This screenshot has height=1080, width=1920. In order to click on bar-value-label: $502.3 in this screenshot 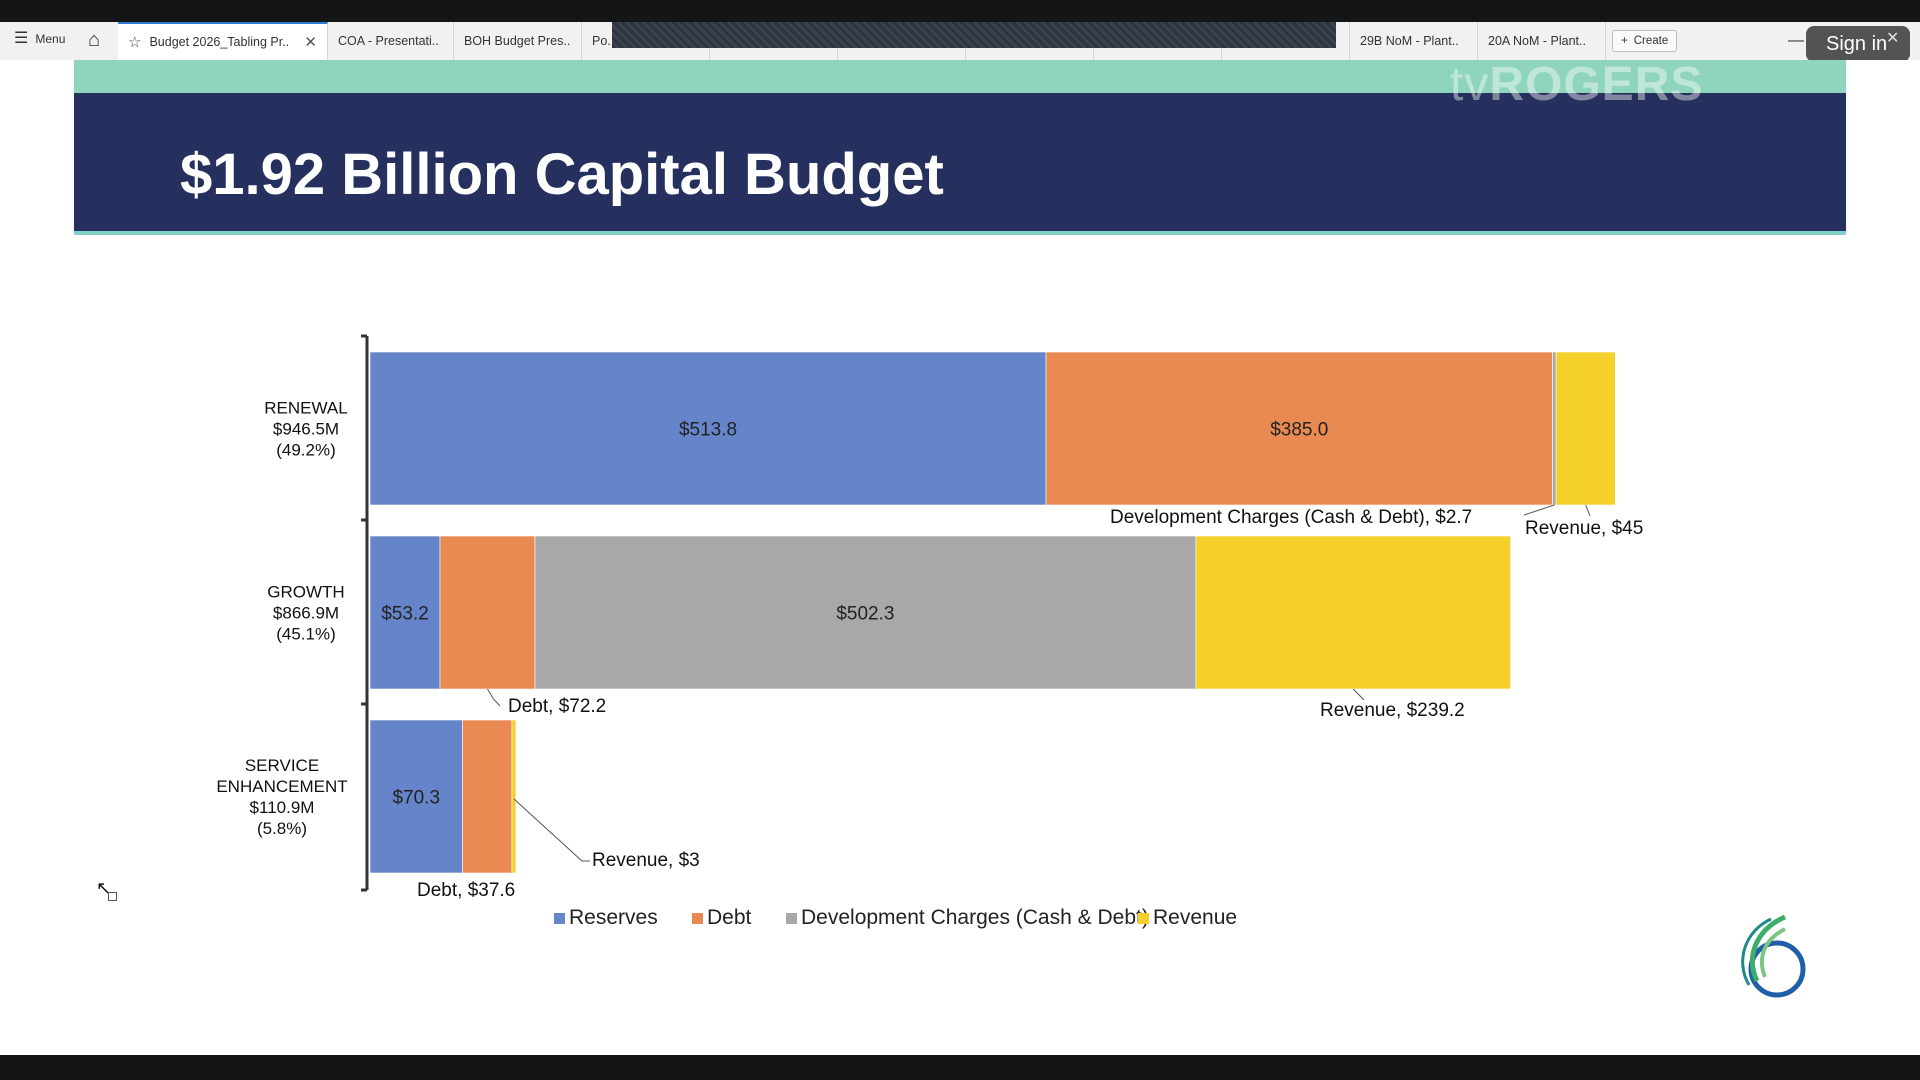, I will do `click(865, 614)`.